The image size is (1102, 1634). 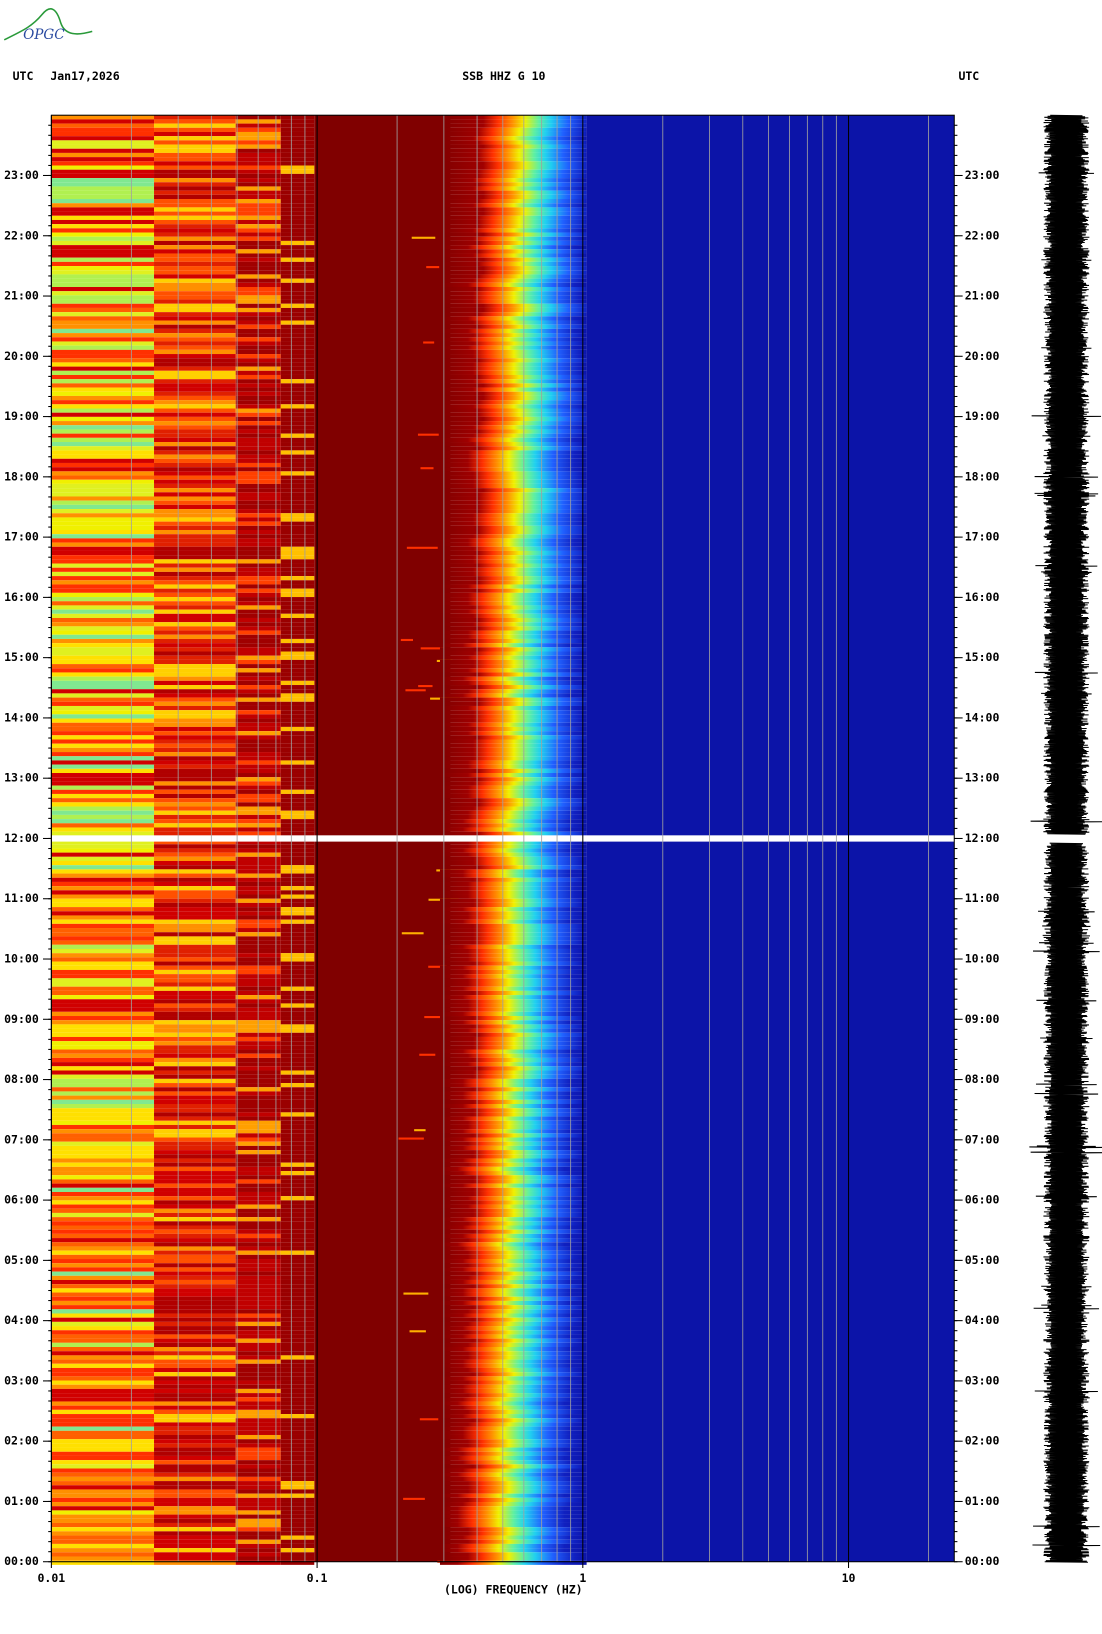 I want to click on y-tick-label-right: 03:00, so click(x=982, y=1380).